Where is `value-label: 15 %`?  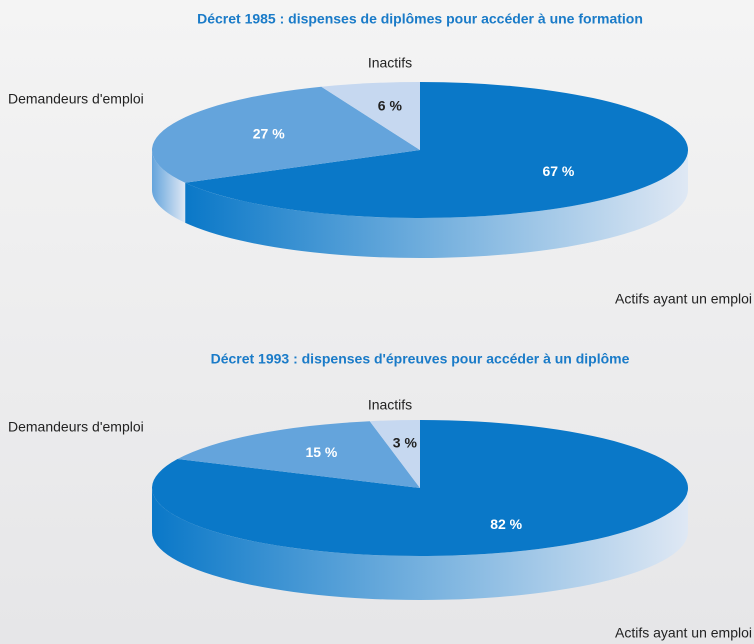
value-label: 15 % is located at coordinates (321, 452).